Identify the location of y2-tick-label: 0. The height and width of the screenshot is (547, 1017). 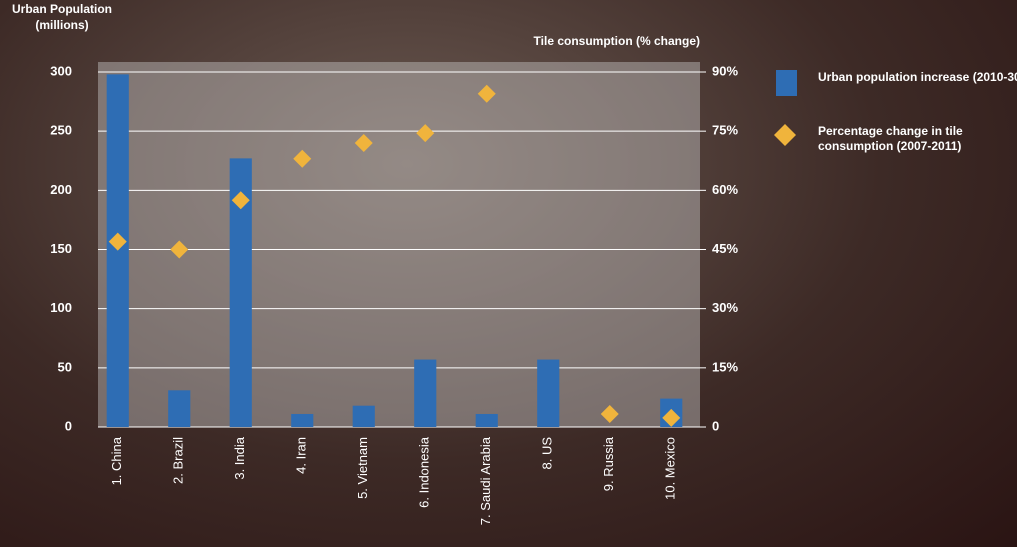
(715, 425).